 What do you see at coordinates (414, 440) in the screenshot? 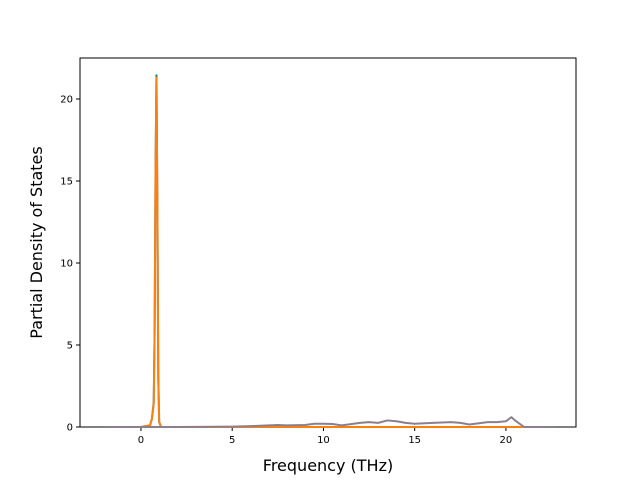
I see `x-tick-label: 15` at bounding box center [414, 440].